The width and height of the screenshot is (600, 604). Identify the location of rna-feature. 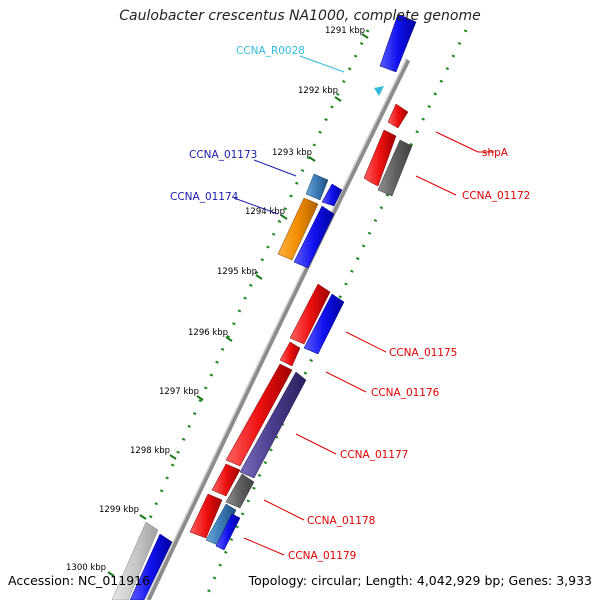
(379, 91).